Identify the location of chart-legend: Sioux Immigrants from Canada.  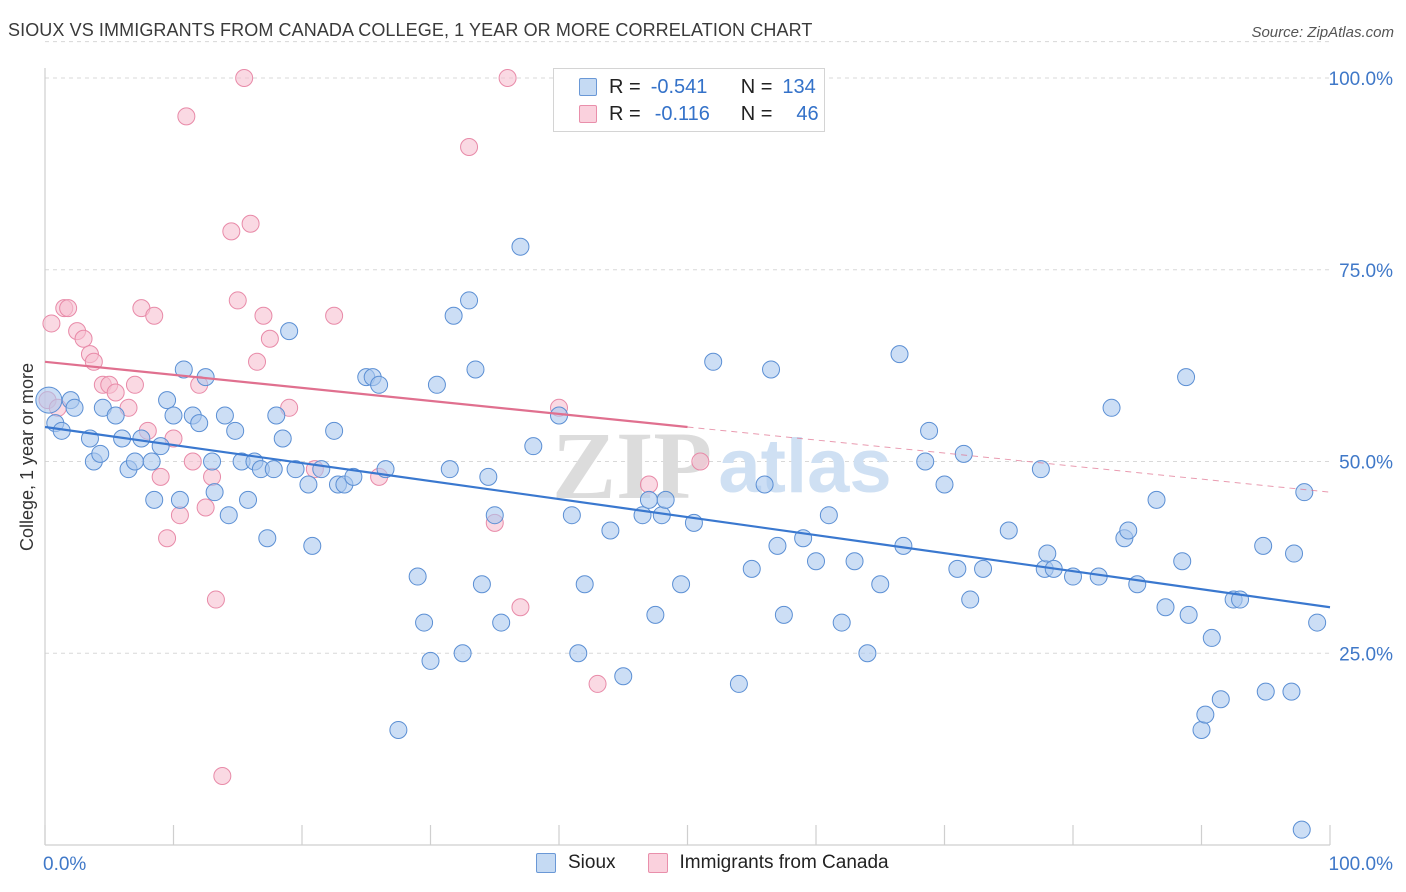
(728, 863).